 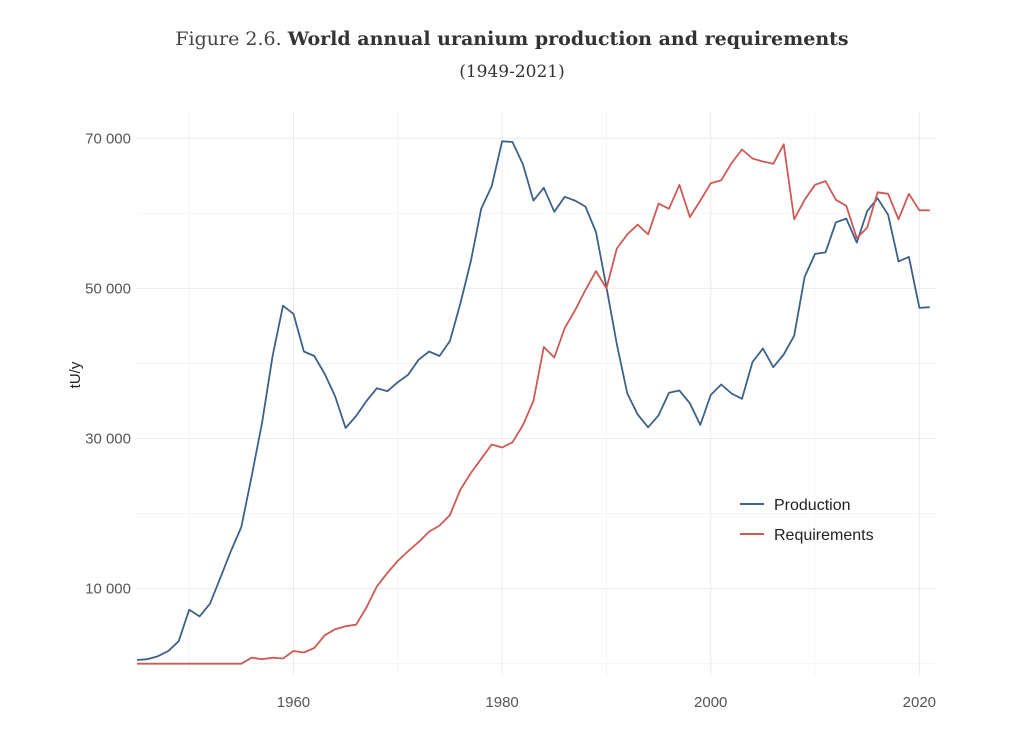 I want to click on x-tick-label: 1980, so click(x=501, y=702).